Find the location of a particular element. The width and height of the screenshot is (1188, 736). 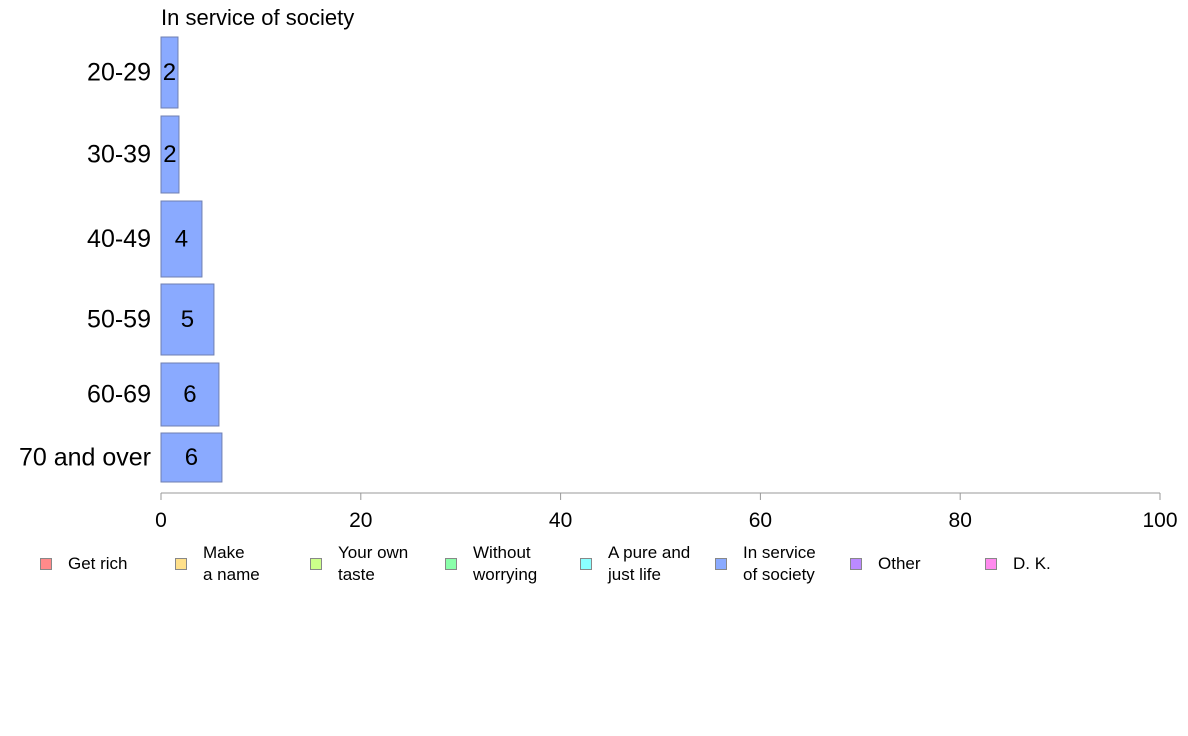

legend-item: In service of society is located at coordinates (765, 564).